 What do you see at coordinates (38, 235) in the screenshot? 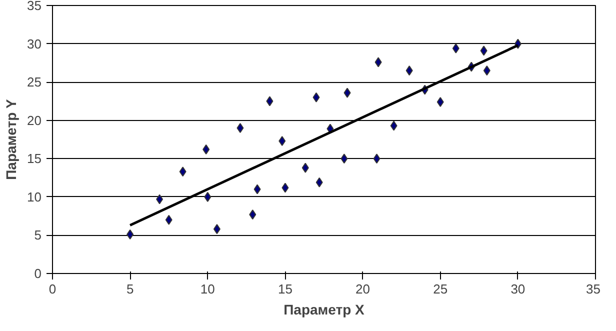
I see `y-tick-label: 5` at bounding box center [38, 235].